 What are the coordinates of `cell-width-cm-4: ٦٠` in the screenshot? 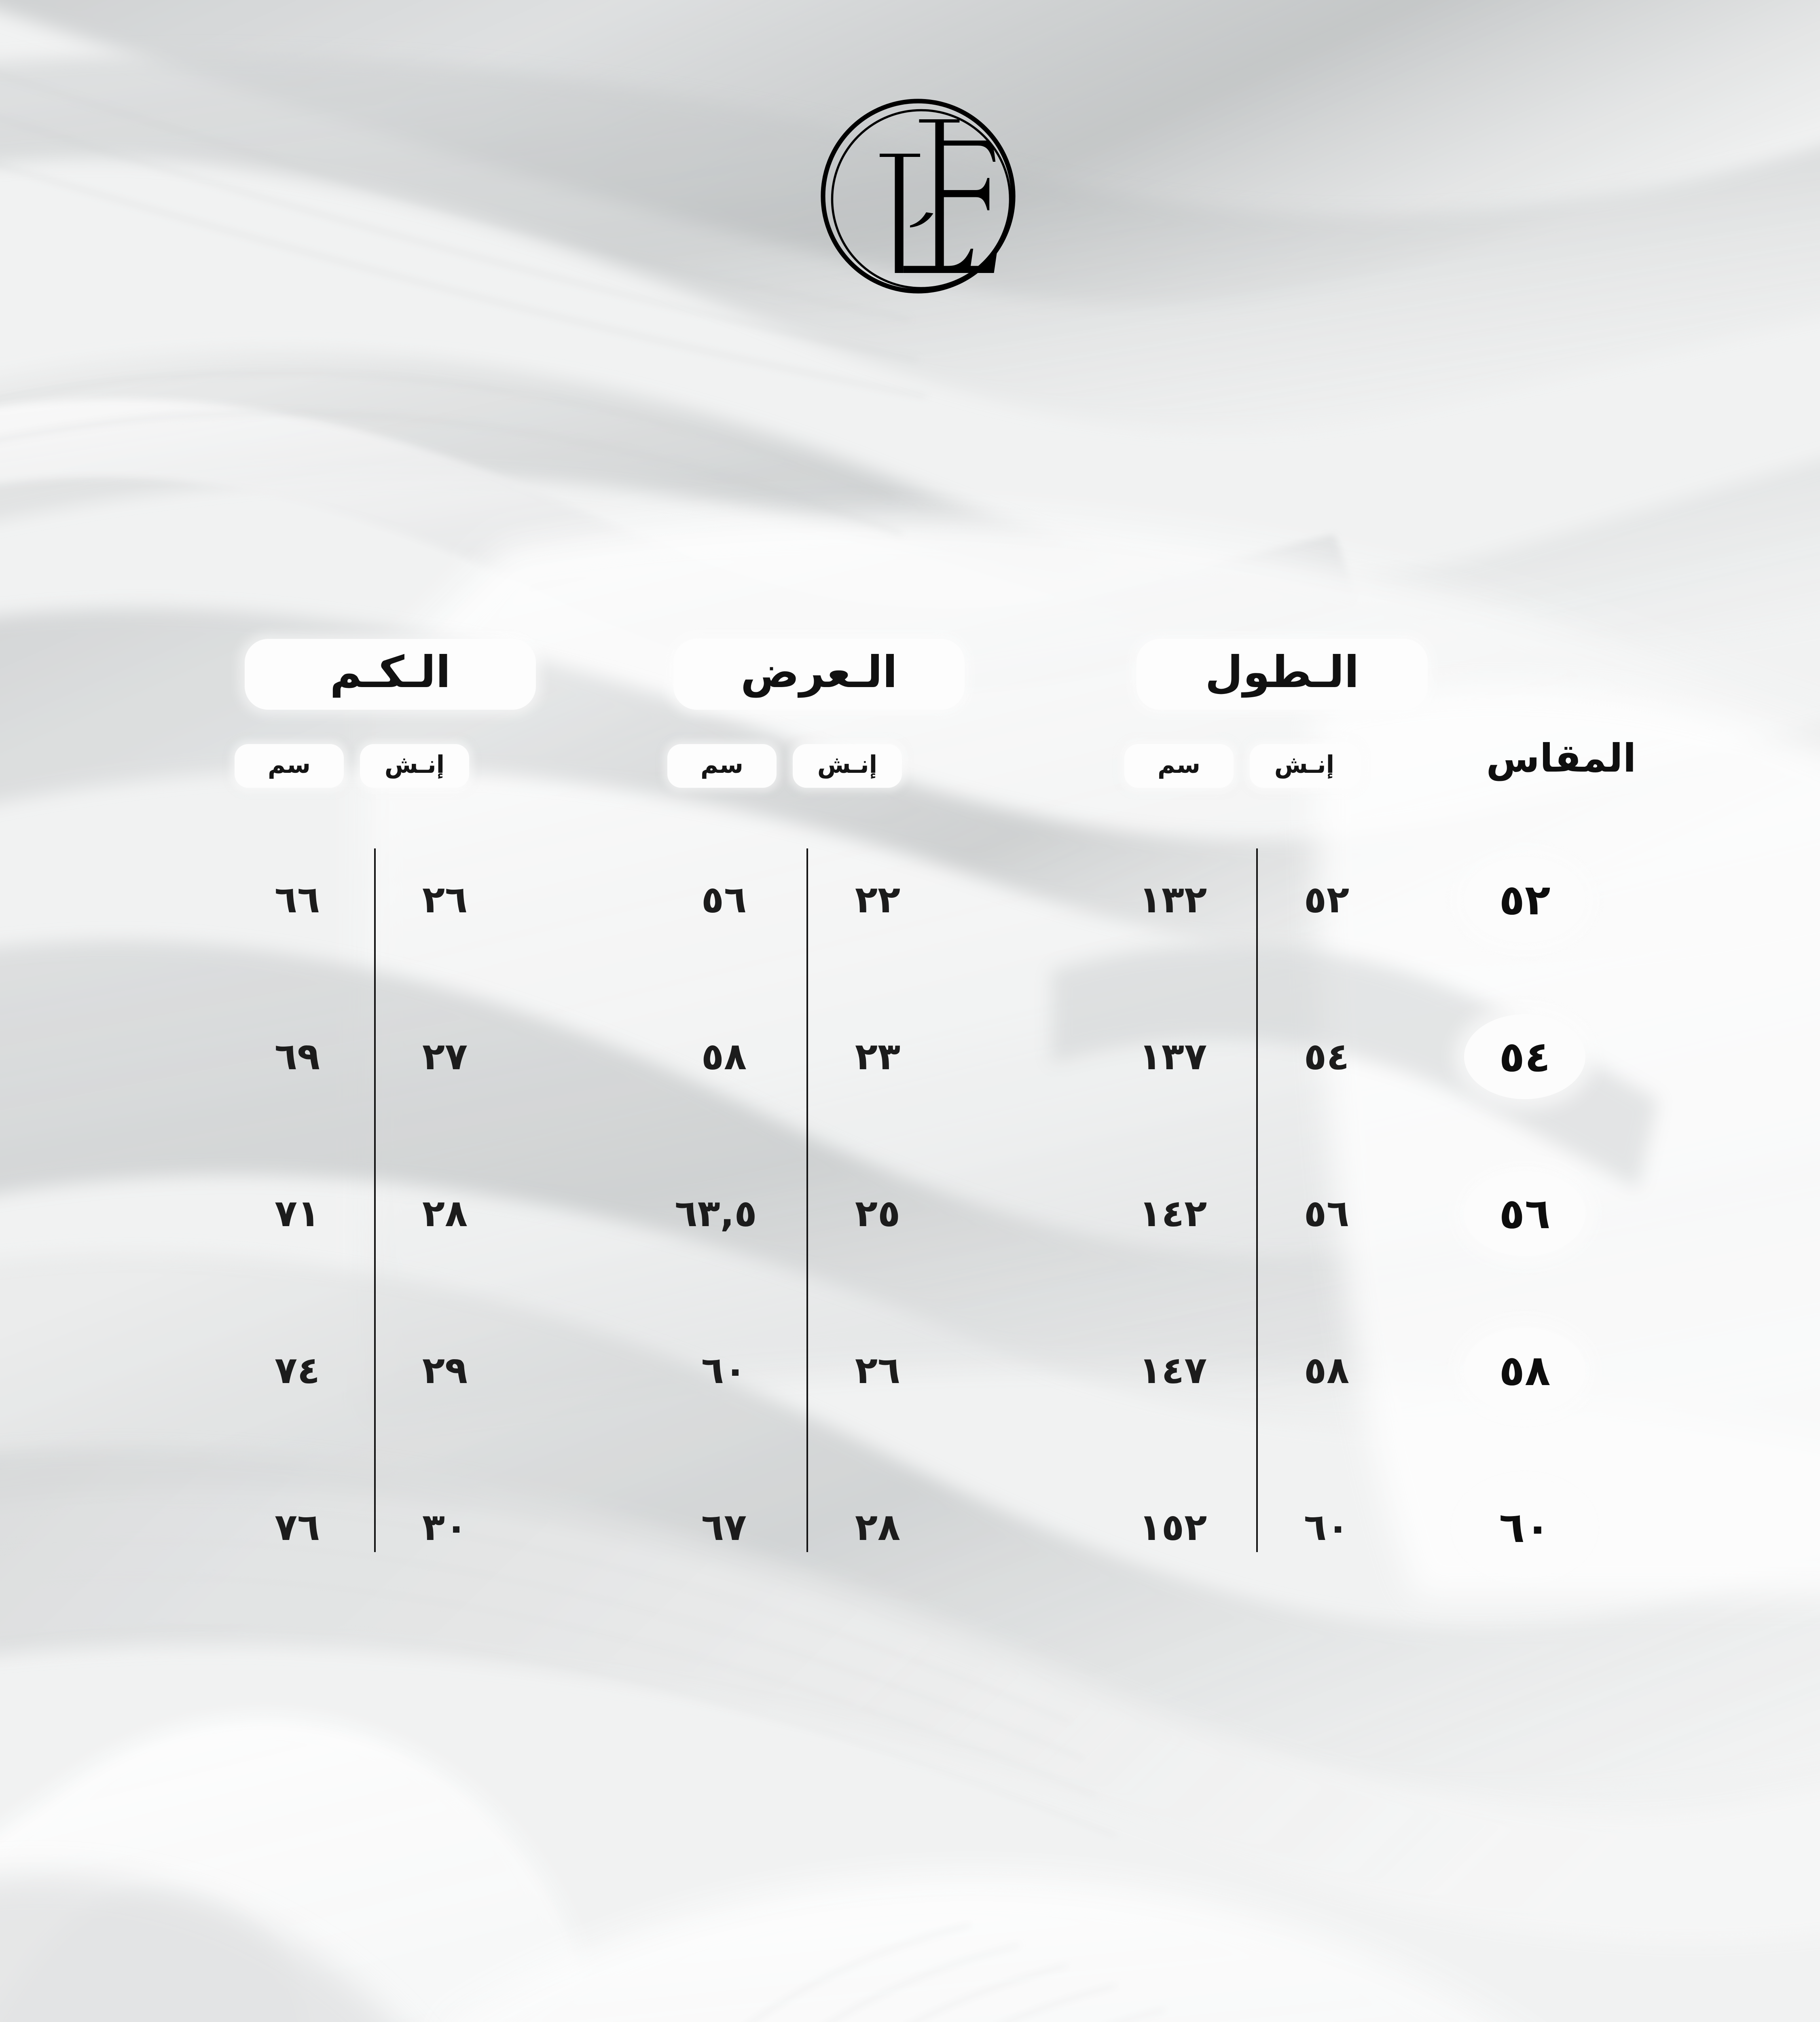 It's located at (724, 1370).